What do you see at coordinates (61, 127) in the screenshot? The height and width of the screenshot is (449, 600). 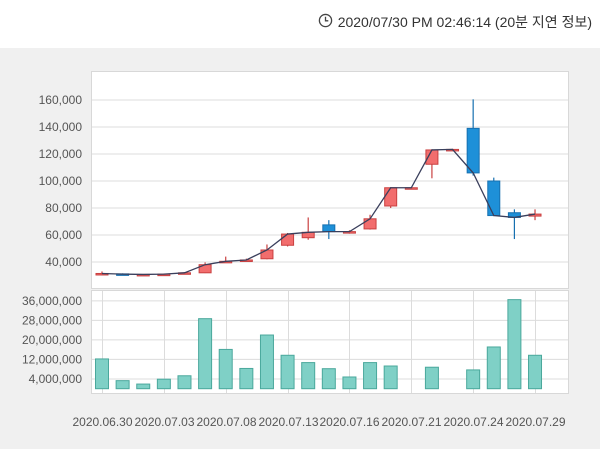 I see `price-axis-label: 140,000` at bounding box center [61, 127].